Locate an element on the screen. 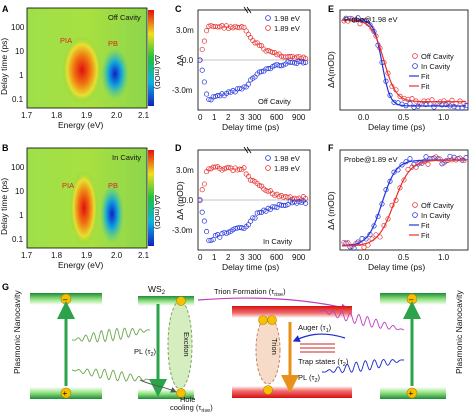  ws2-label: WS2 is located at coordinates (157, 290).